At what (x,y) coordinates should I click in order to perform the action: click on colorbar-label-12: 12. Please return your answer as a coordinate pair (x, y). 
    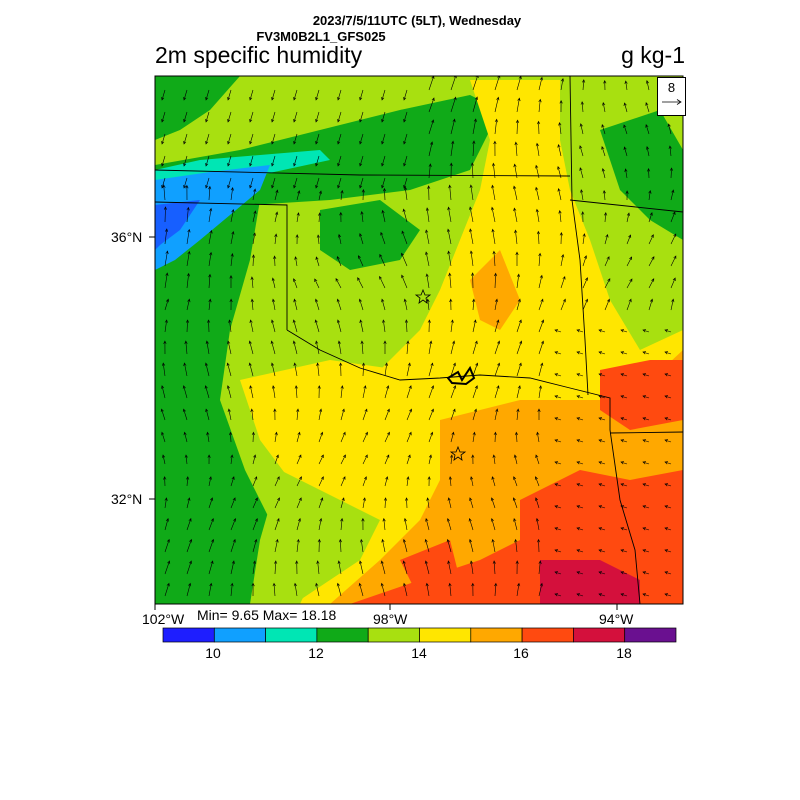
    Looking at the image, I should click on (316, 653).